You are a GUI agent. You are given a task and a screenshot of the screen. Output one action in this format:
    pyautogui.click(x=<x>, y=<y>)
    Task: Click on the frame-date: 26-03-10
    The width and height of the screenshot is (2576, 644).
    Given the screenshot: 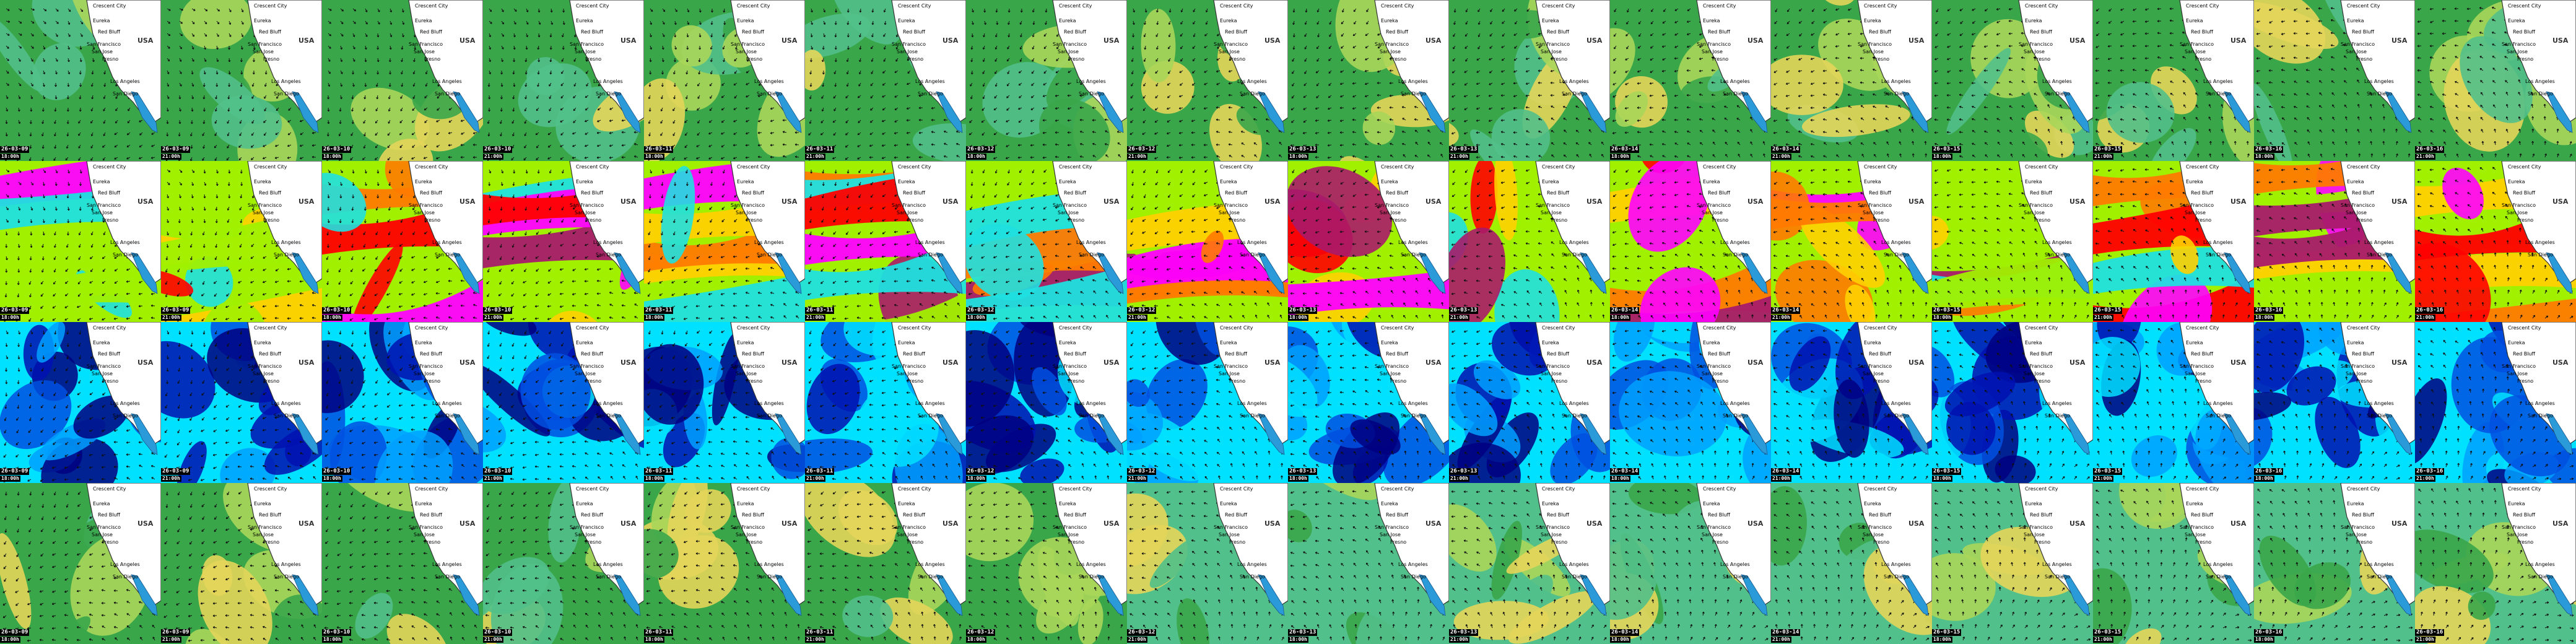 What is the action you would take?
    pyautogui.click(x=337, y=149)
    